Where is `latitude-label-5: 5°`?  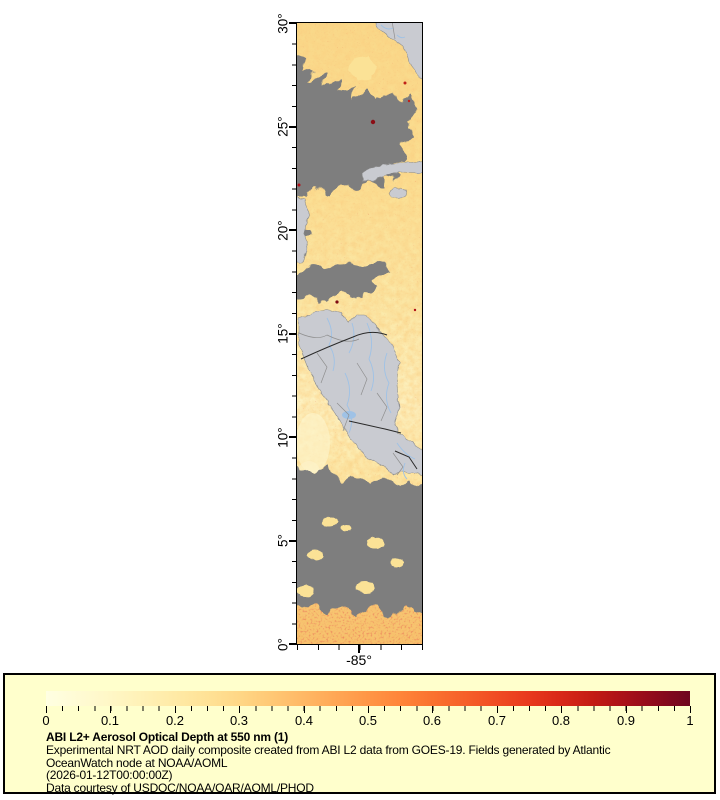 latitude-label-5: 5° is located at coordinates (283, 540).